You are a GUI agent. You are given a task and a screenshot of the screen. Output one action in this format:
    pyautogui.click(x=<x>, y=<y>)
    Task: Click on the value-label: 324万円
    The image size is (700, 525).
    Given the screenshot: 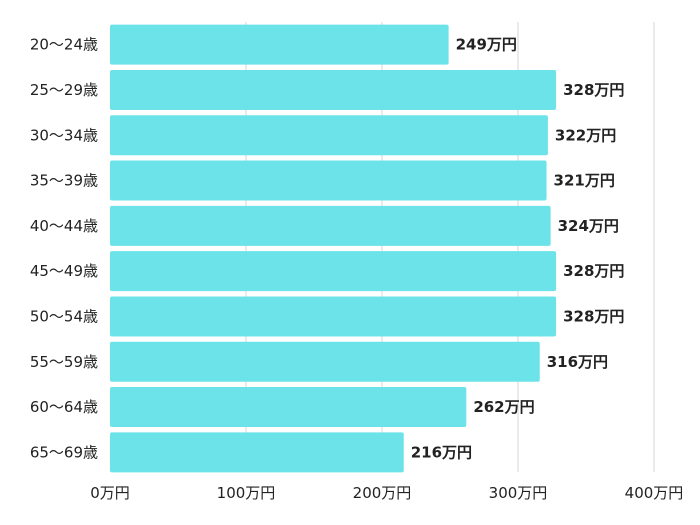 What is the action you would take?
    pyautogui.click(x=588, y=226)
    